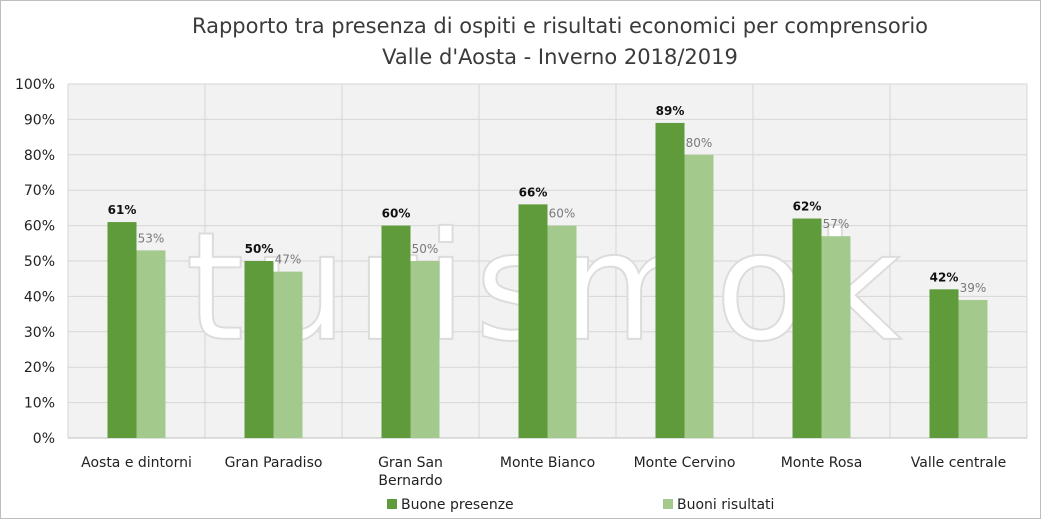 This screenshot has height=519, width=1041. I want to click on y-tick-label: 60%, so click(39, 227).